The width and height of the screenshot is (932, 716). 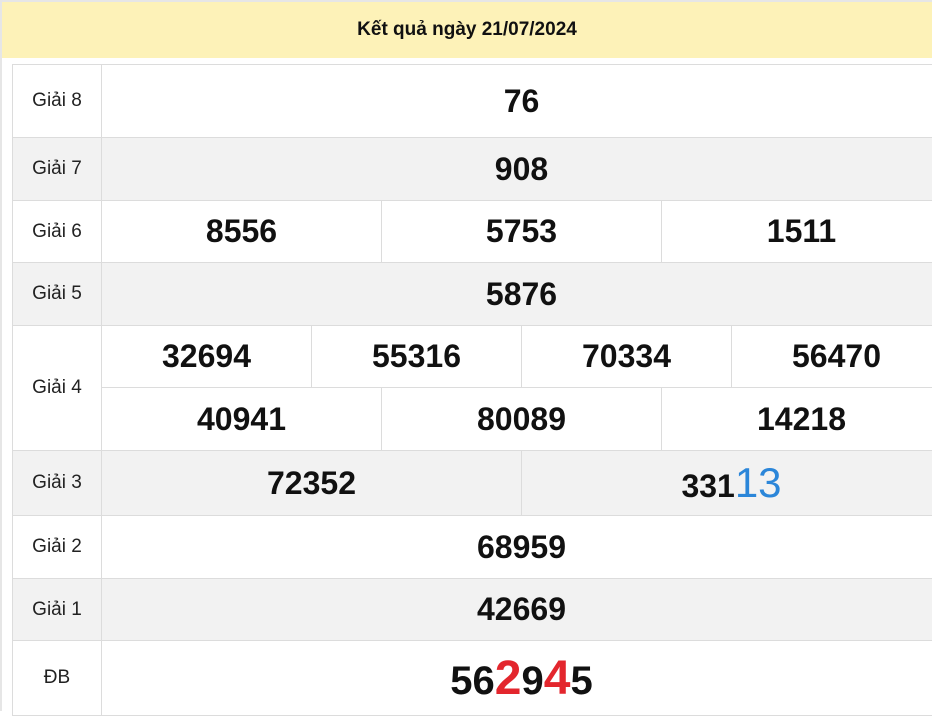 What do you see at coordinates (508, 678) in the screenshot?
I see `digit-highlight: 2` at bounding box center [508, 678].